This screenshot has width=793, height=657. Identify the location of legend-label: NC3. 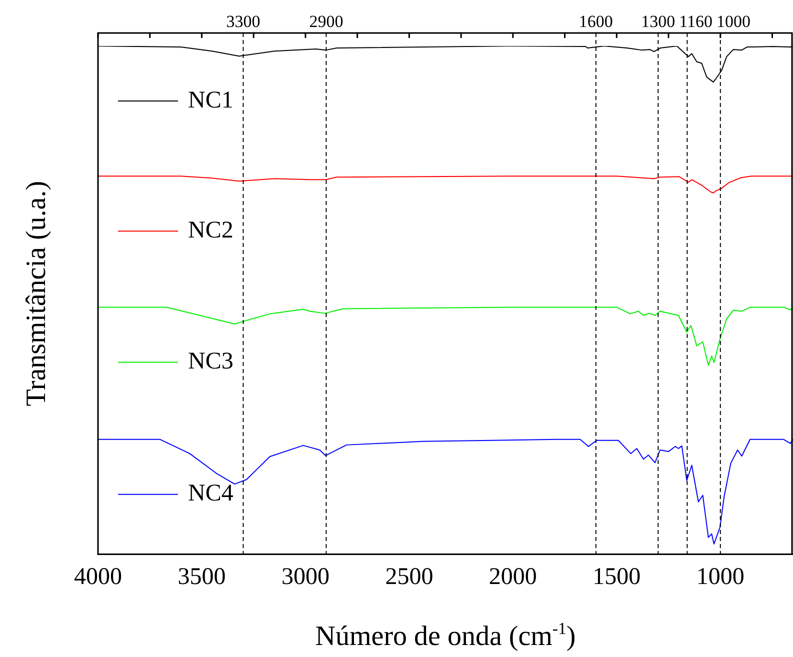
(211, 361).